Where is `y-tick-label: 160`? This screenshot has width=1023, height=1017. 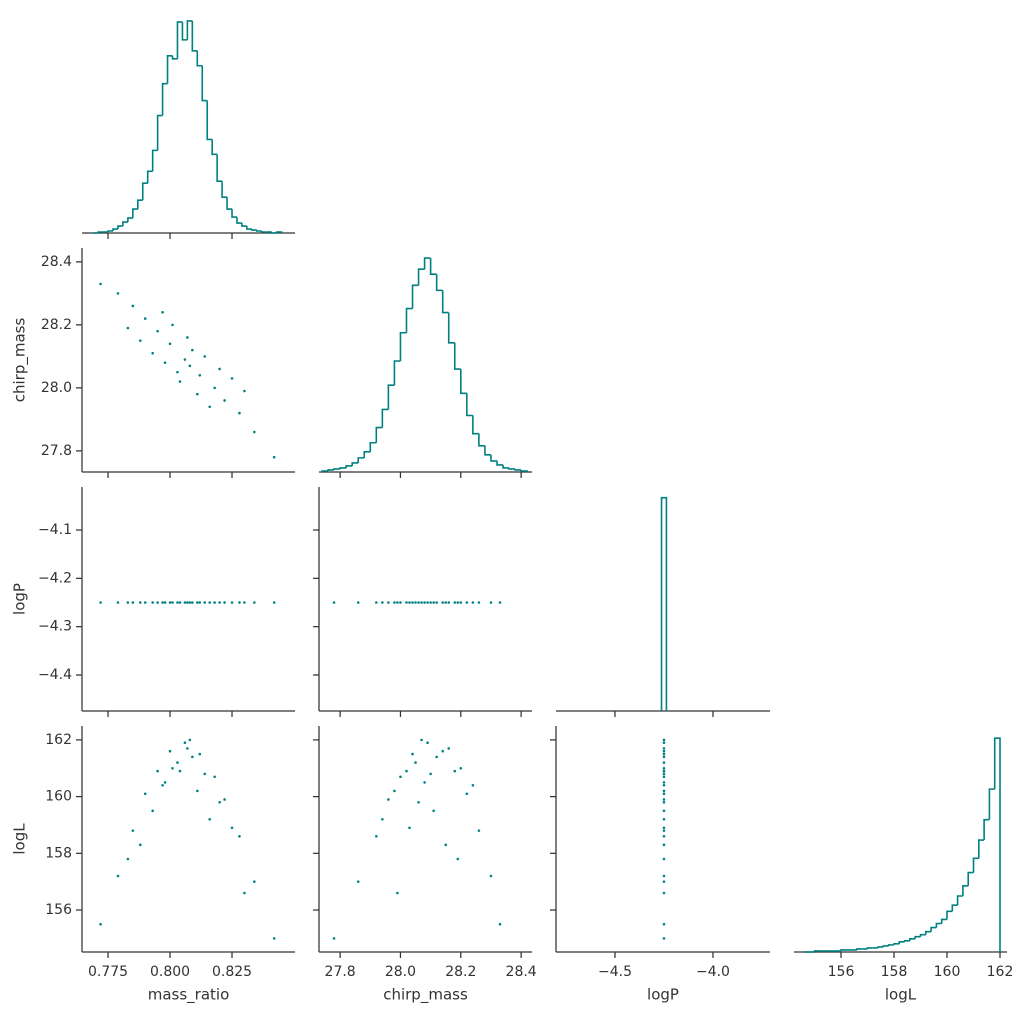
y-tick-label: 160 is located at coordinates (58, 797).